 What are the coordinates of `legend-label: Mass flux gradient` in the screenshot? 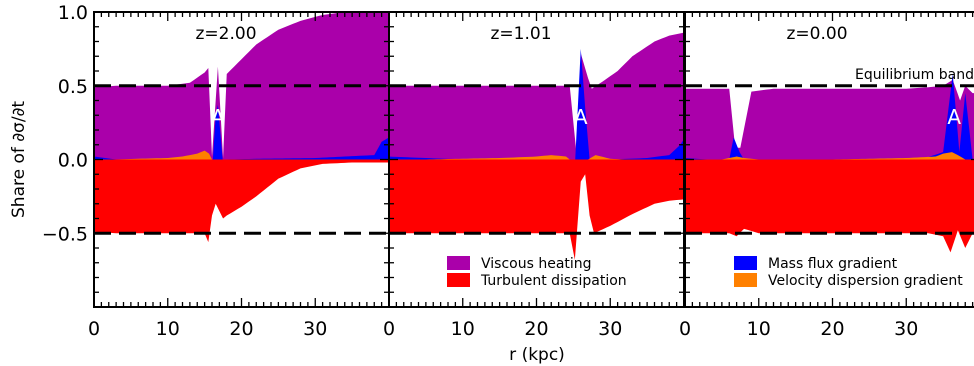 It's located at (833, 264).